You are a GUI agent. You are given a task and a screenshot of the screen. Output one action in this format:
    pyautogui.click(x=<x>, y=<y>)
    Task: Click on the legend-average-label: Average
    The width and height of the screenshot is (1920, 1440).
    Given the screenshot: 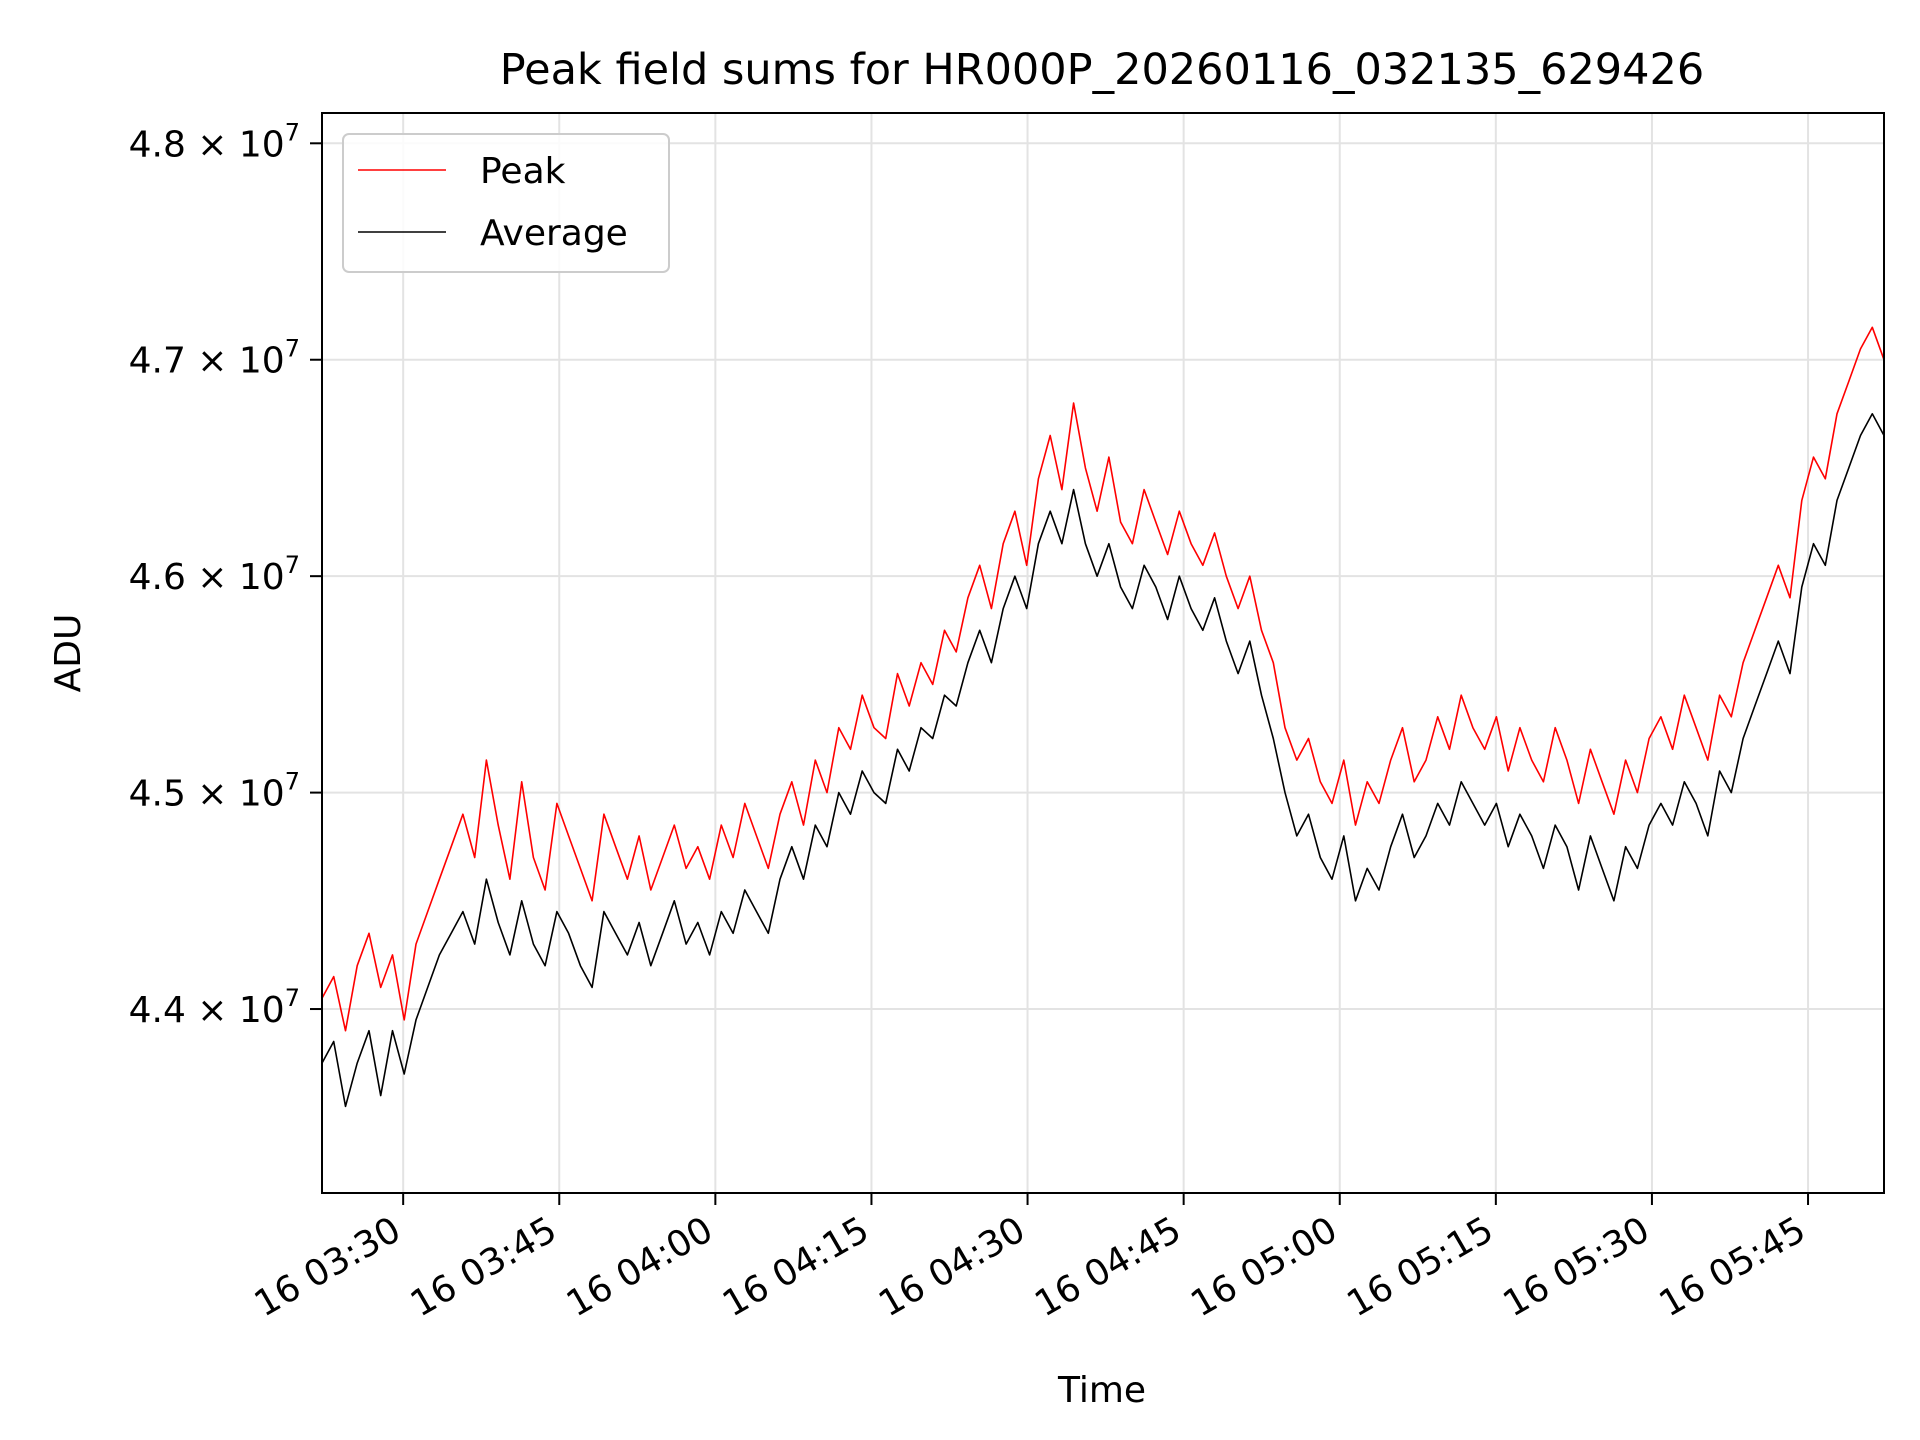 What is the action you would take?
    pyautogui.click(x=554, y=233)
    